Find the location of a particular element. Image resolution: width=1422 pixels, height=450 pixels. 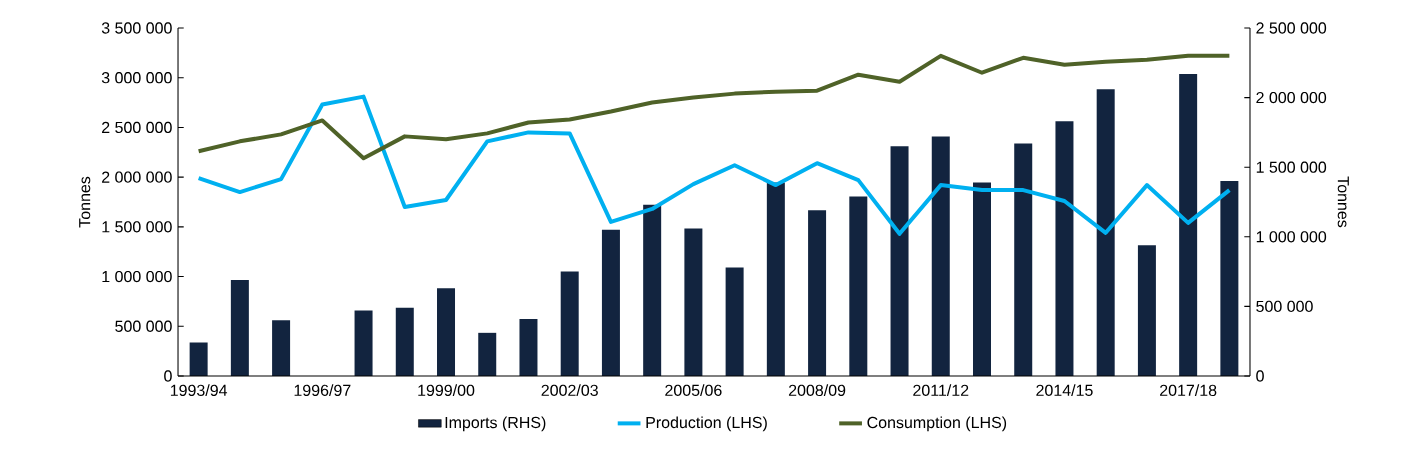

legend-label: Production (LHS) is located at coordinates (706, 424).